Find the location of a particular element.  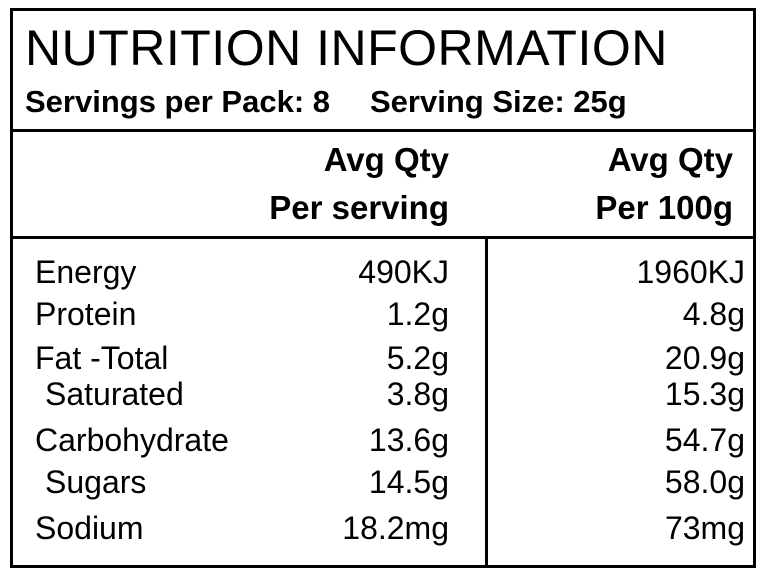

nutrient-name: Fat -Total is located at coordinates (102, 358).